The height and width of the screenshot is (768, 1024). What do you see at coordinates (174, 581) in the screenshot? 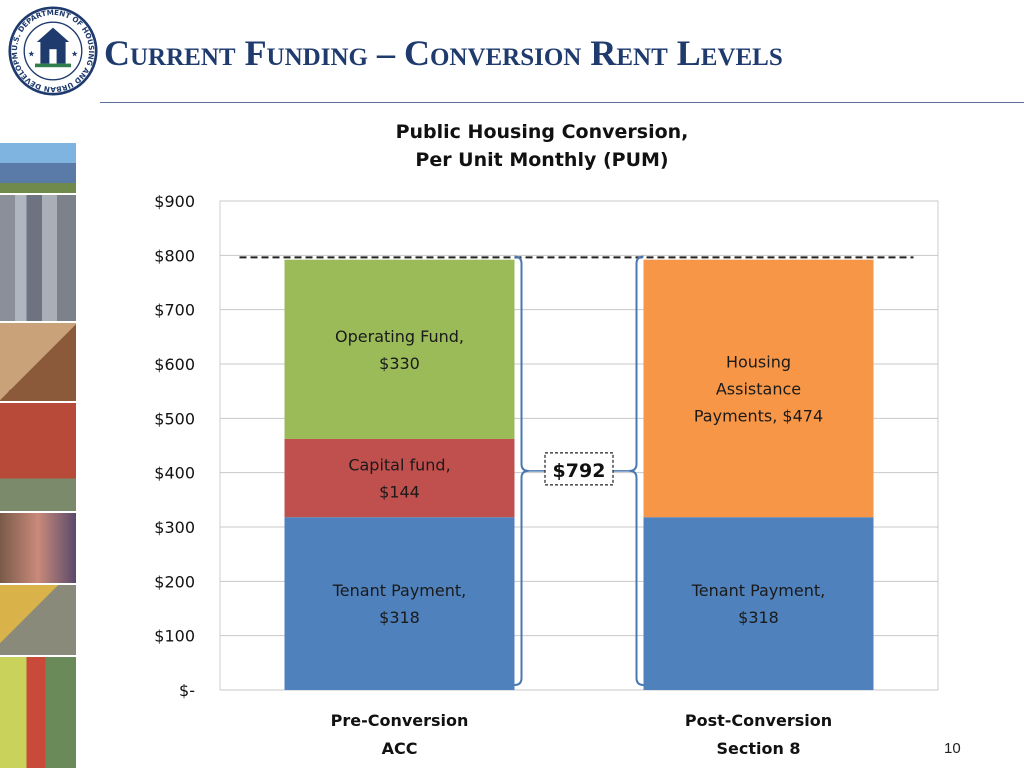
I see `y-tick-label: $200` at bounding box center [174, 581].